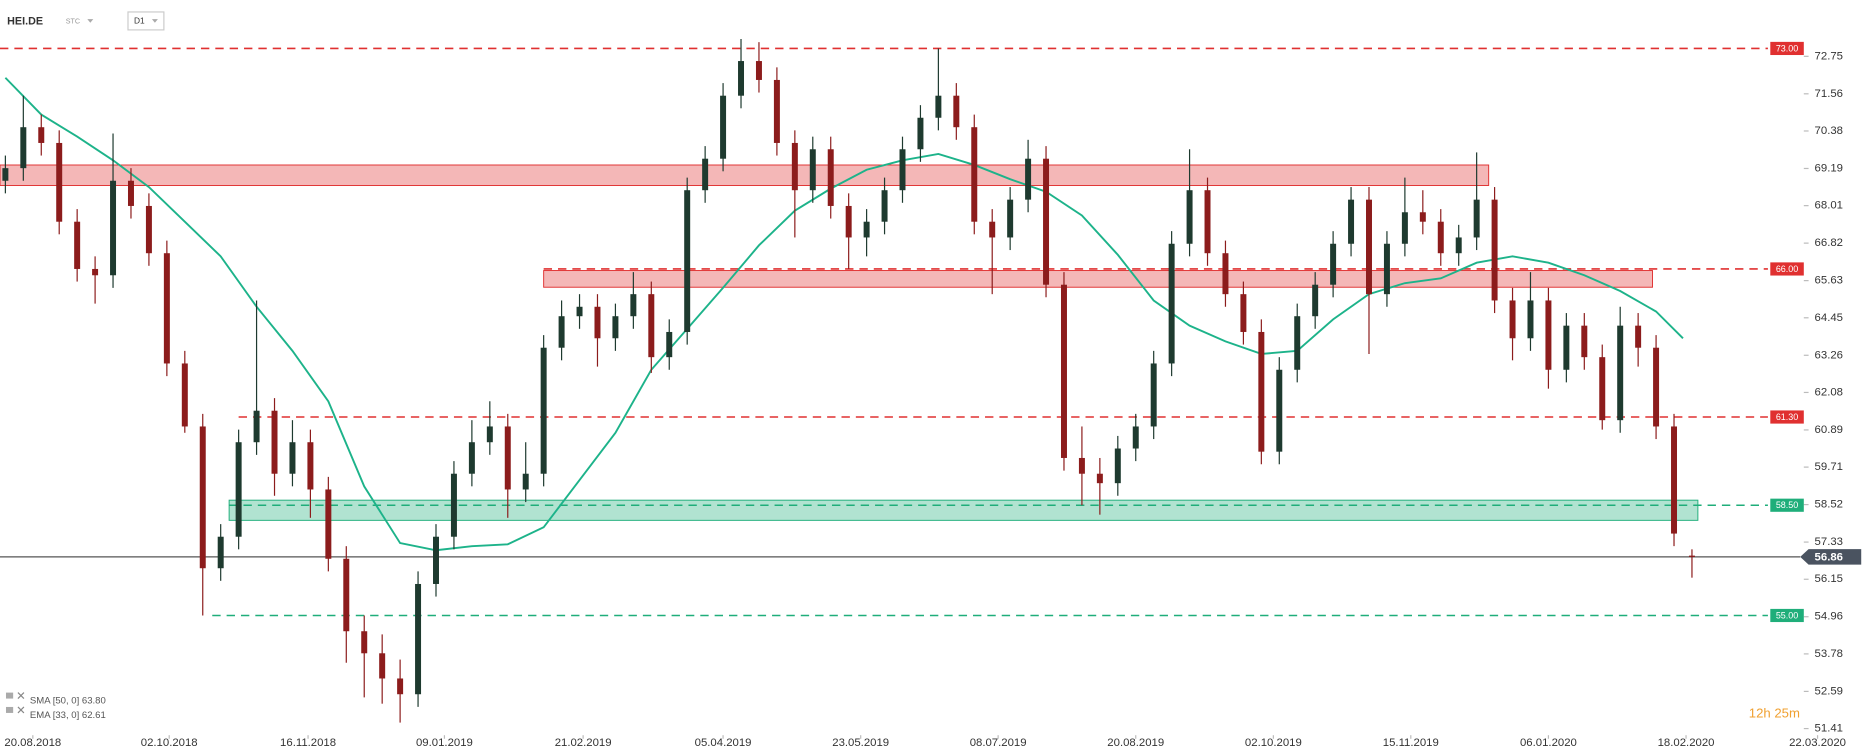 The height and width of the screenshot is (756, 1866). I want to click on interval-box, so click(146, 21).